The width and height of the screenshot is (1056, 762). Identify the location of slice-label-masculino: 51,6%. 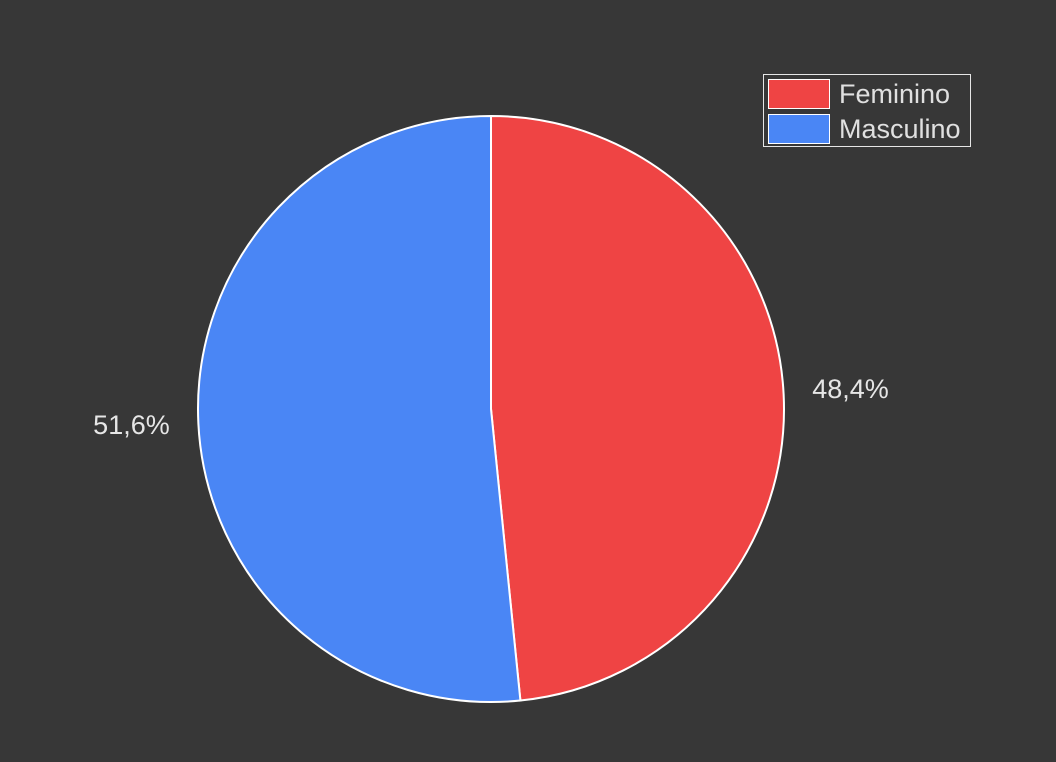
(131, 425).